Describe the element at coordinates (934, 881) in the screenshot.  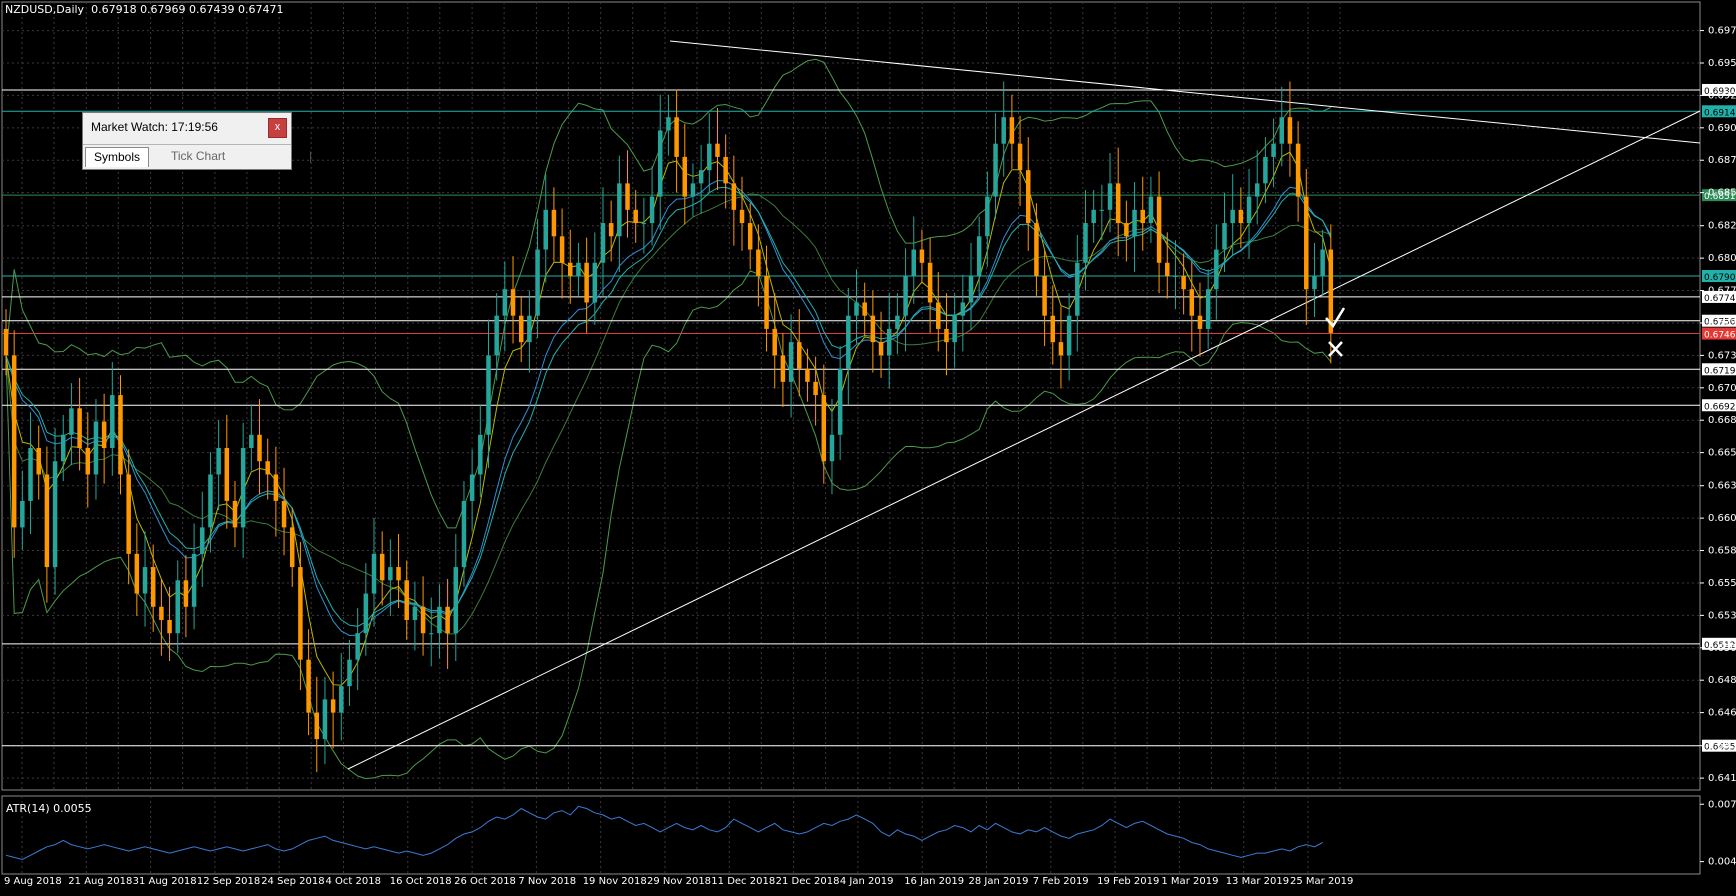
I see `time-tick-label: 16 Jan 2019` at that location.